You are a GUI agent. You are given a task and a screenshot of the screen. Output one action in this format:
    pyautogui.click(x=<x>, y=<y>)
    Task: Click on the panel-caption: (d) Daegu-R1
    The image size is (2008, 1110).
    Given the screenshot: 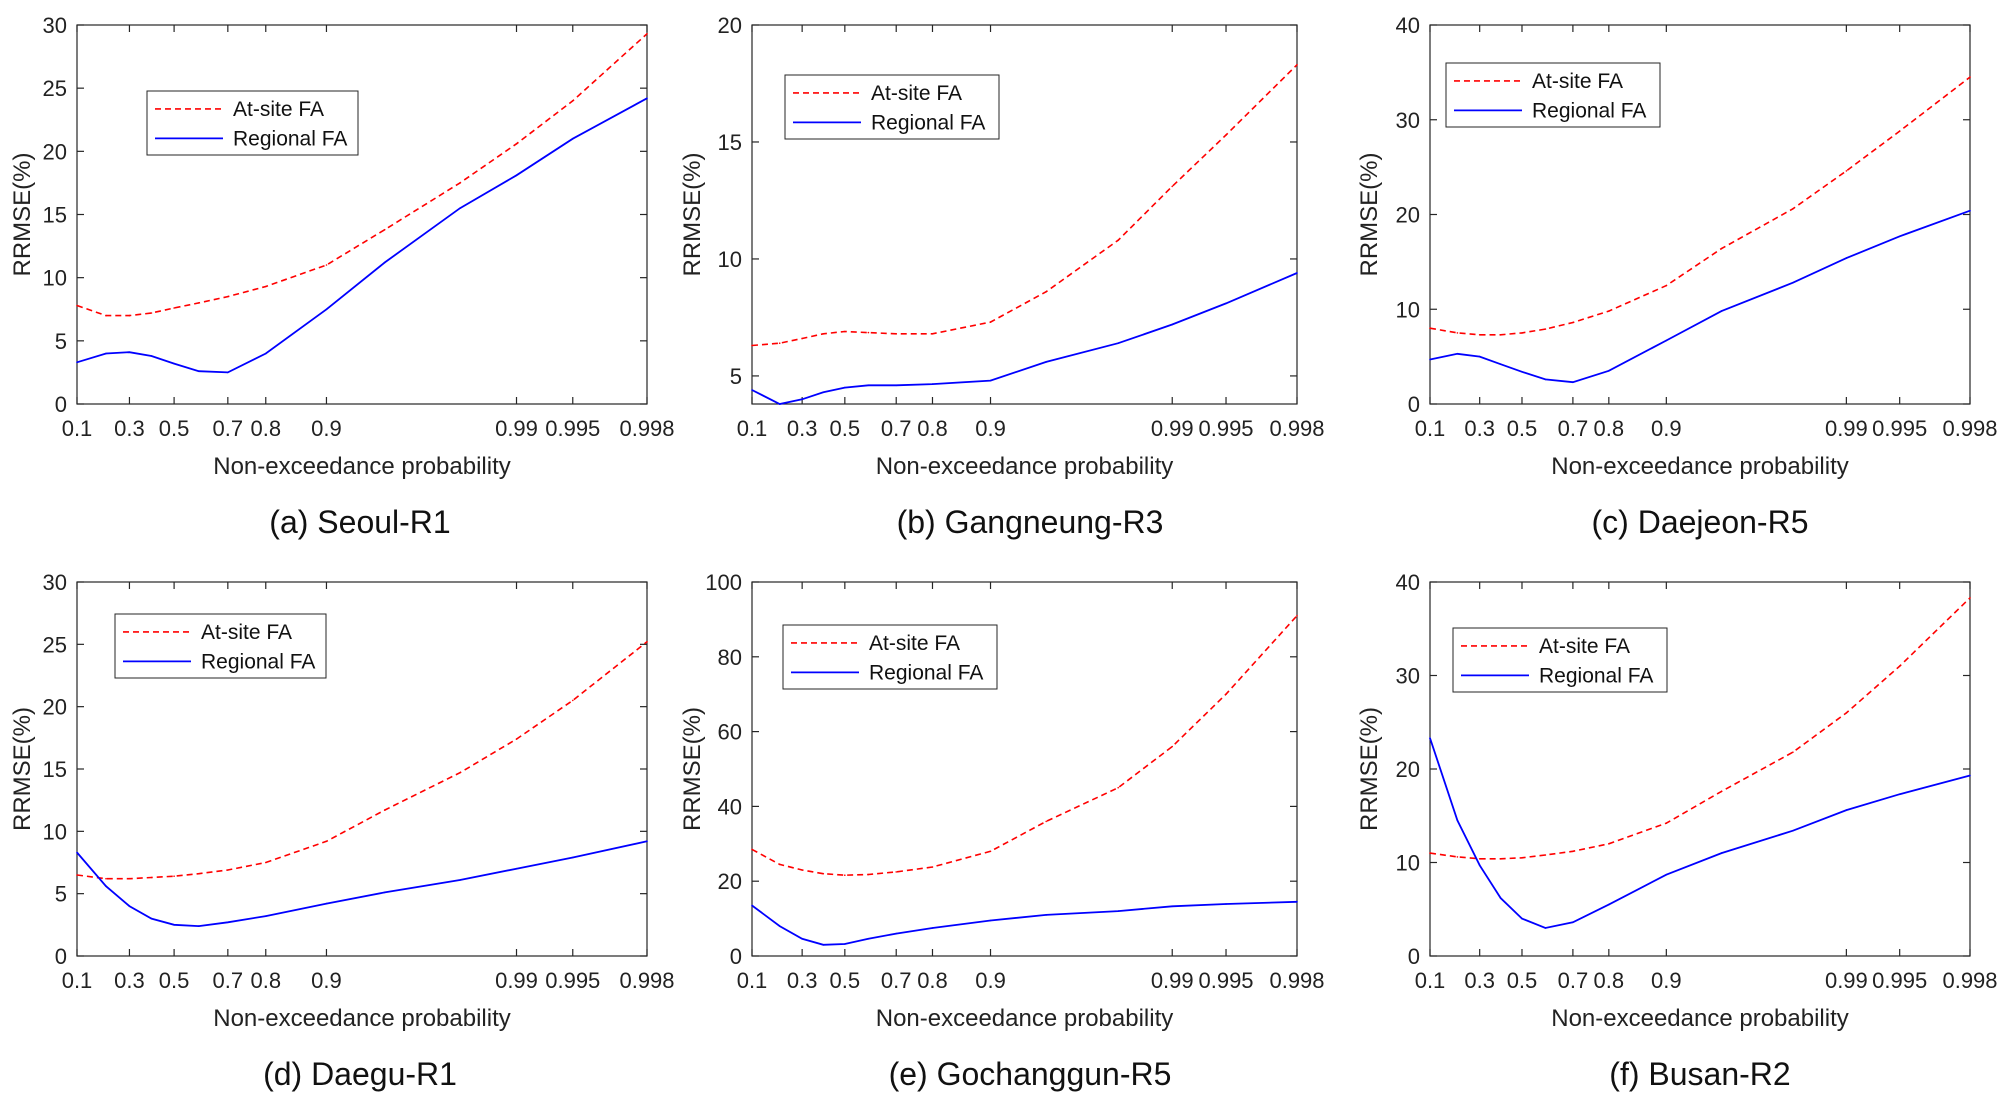 What is the action you would take?
    pyautogui.click(x=360, y=1074)
    